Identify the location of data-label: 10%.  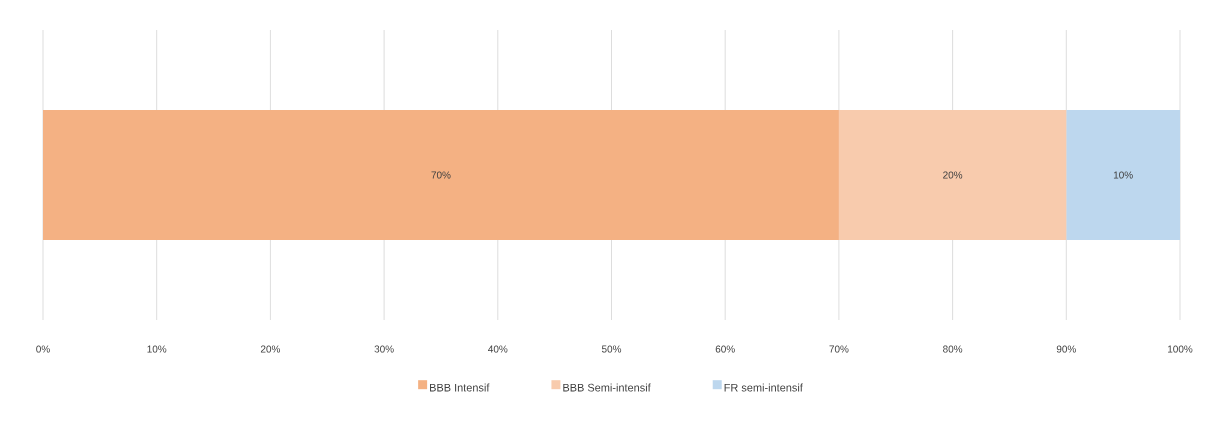
(1123, 175).